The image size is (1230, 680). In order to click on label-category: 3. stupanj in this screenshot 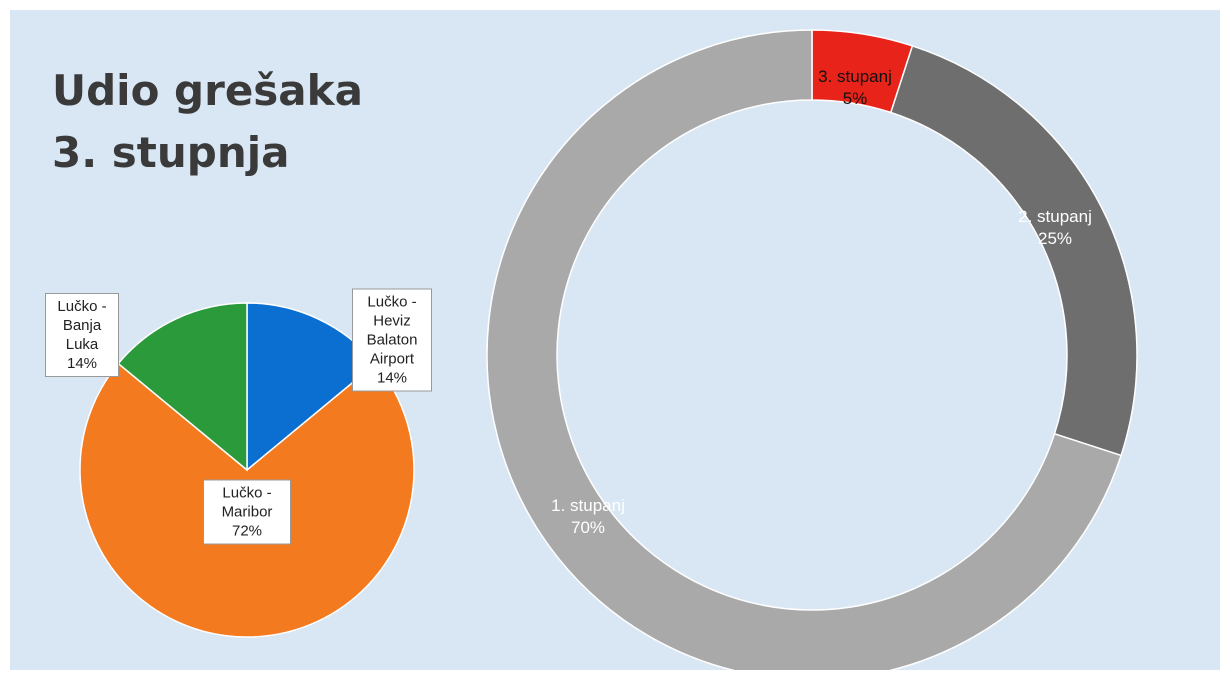, I will do `click(855, 76)`.